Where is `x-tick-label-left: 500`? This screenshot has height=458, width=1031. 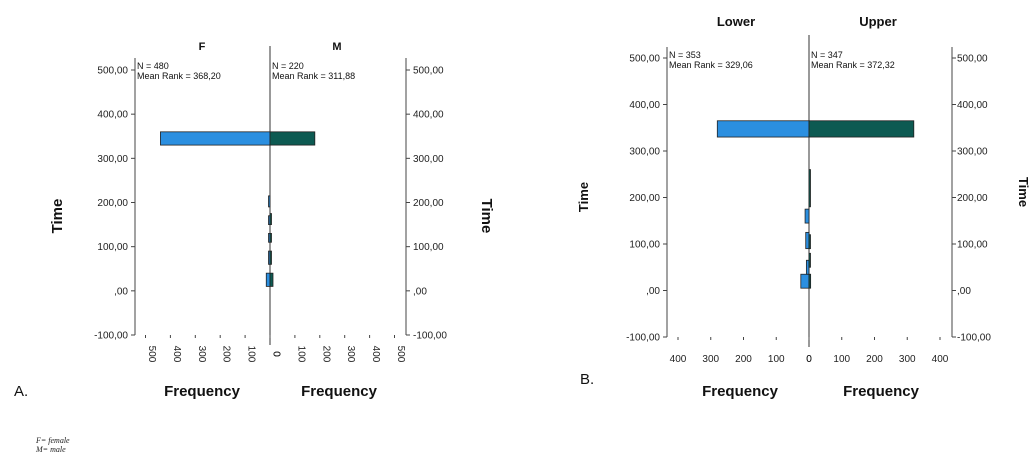 x-tick-label-left: 500 is located at coordinates (151, 354).